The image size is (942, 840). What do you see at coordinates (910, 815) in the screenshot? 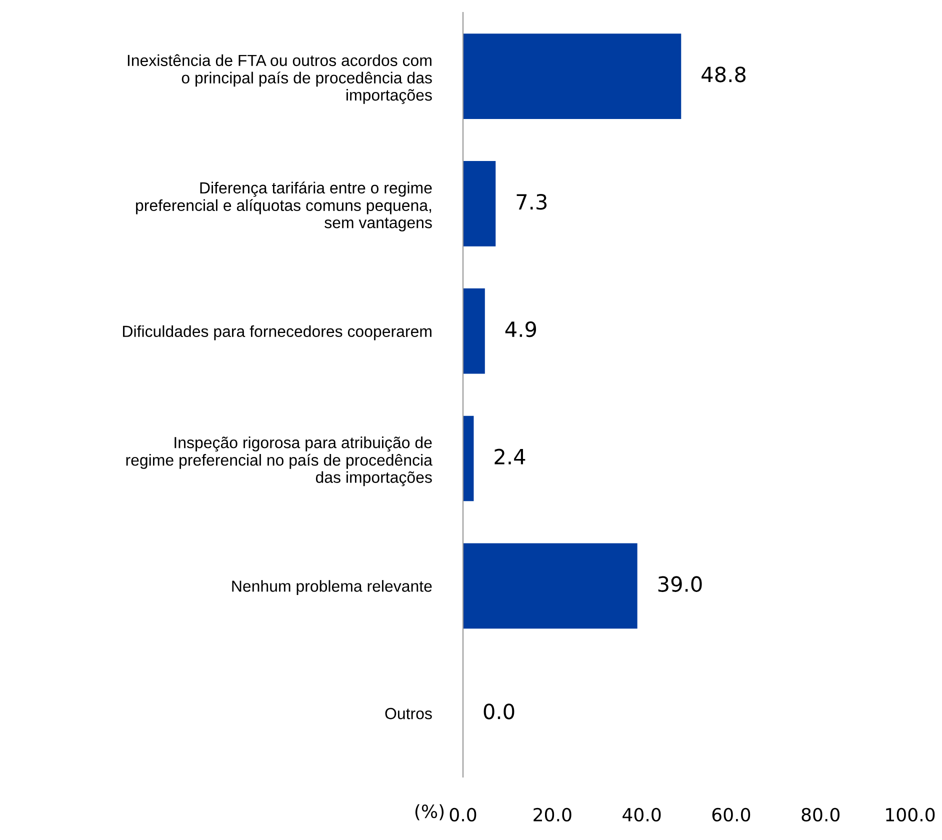
I see `x-tick-label: 100.0` at bounding box center [910, 815].